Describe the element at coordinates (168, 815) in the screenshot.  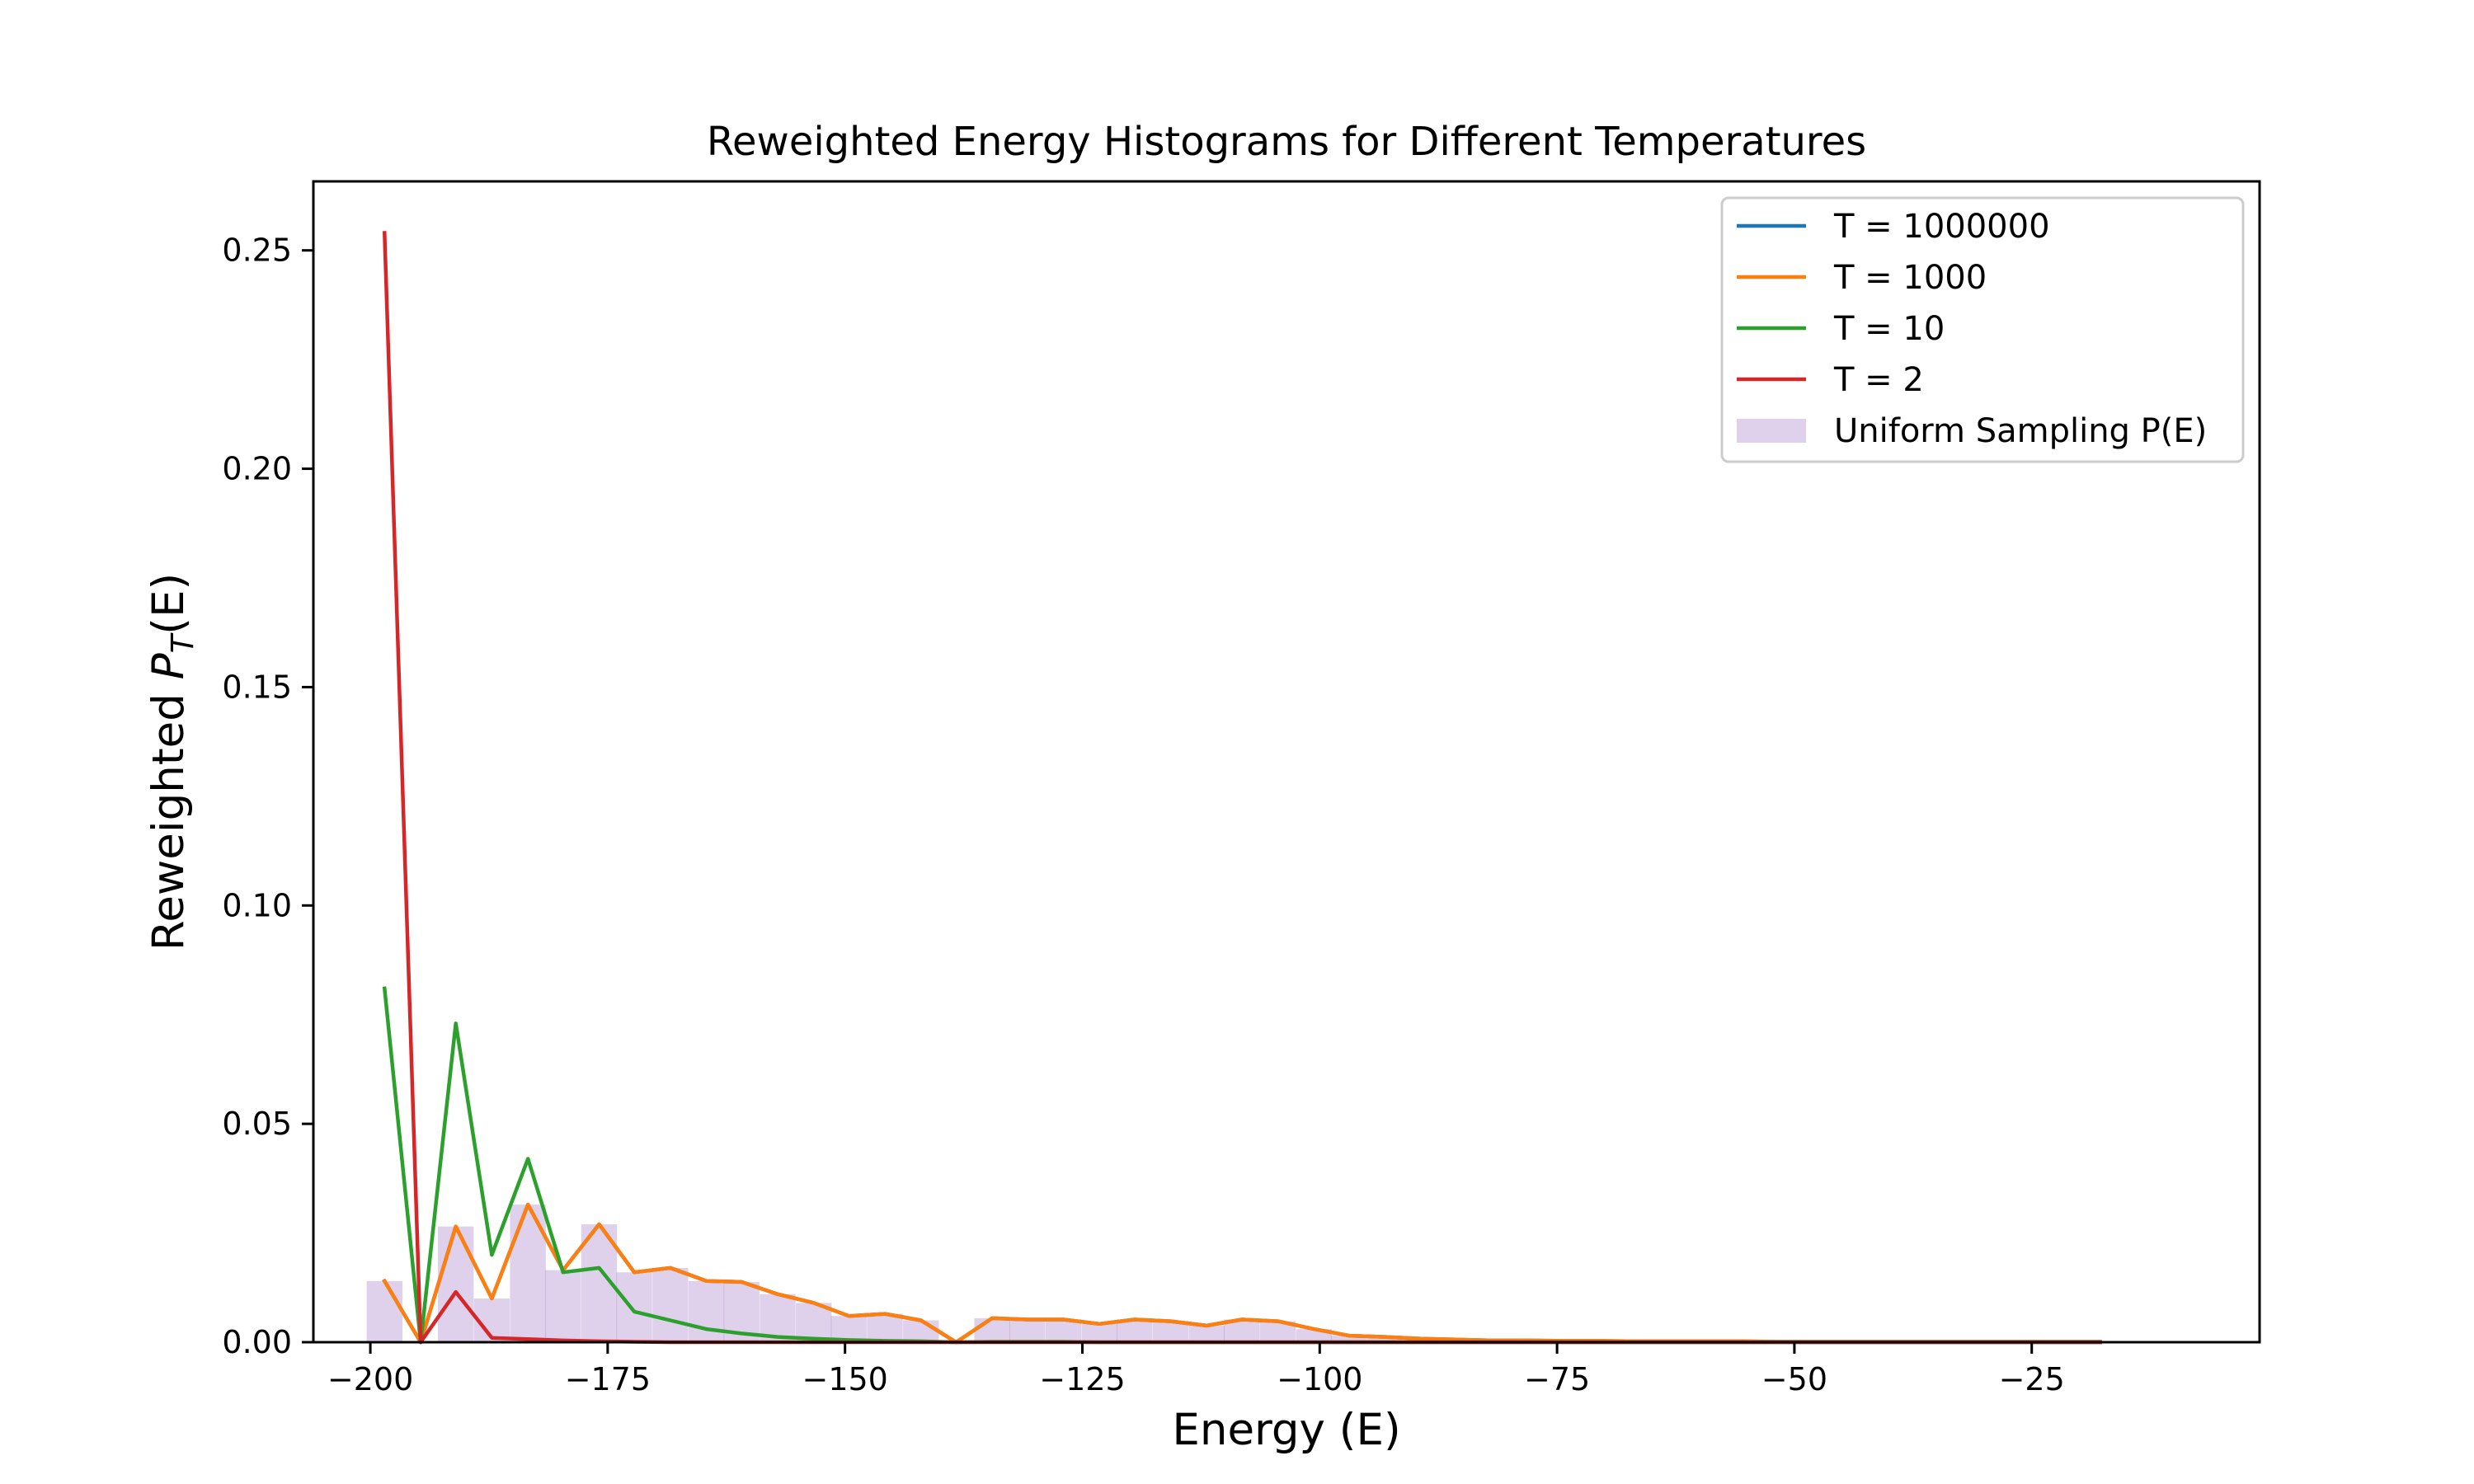
I see `y-axis-label-prefix: Reweighted` at that location.